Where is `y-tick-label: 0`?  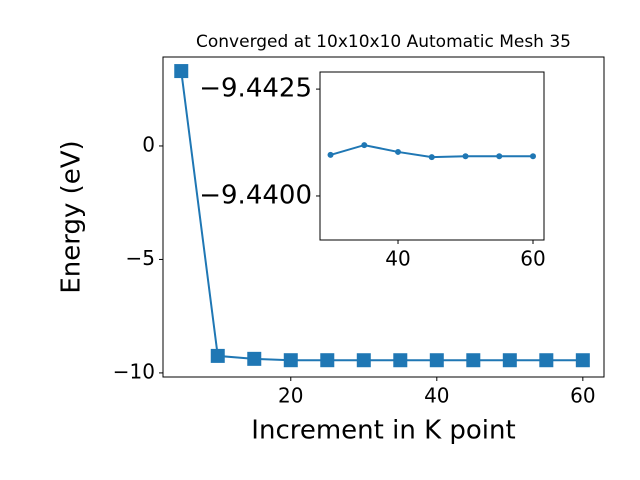
y-tick-label: 0 is located at coordinates (148, 144).